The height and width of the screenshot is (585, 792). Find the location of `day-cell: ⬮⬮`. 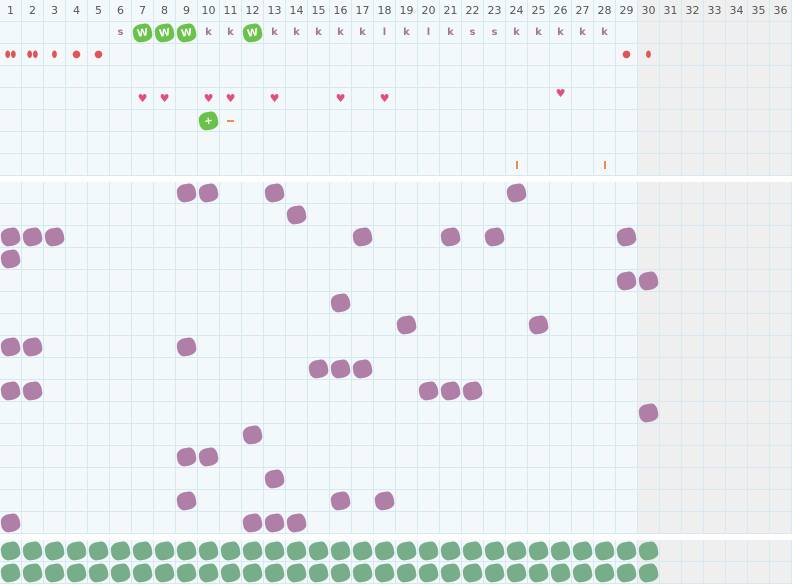

day-cell: ⬮⬮ is located at coordinates (33, 55).